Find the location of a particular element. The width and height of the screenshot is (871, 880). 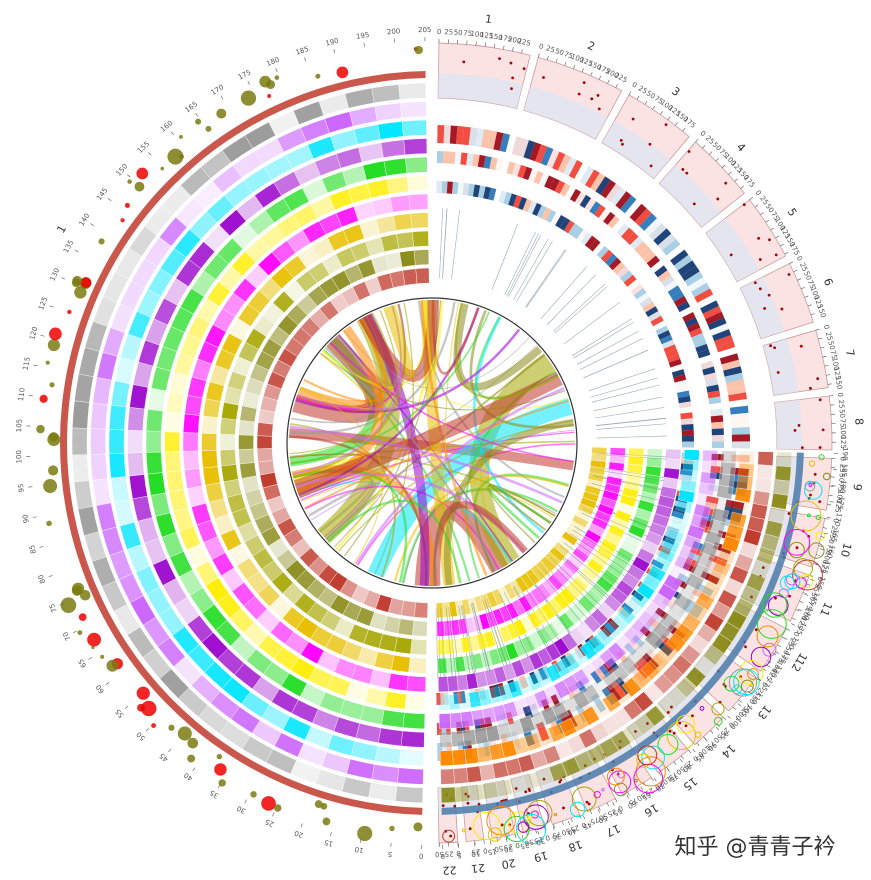

link is located at coordinates (426, 464).